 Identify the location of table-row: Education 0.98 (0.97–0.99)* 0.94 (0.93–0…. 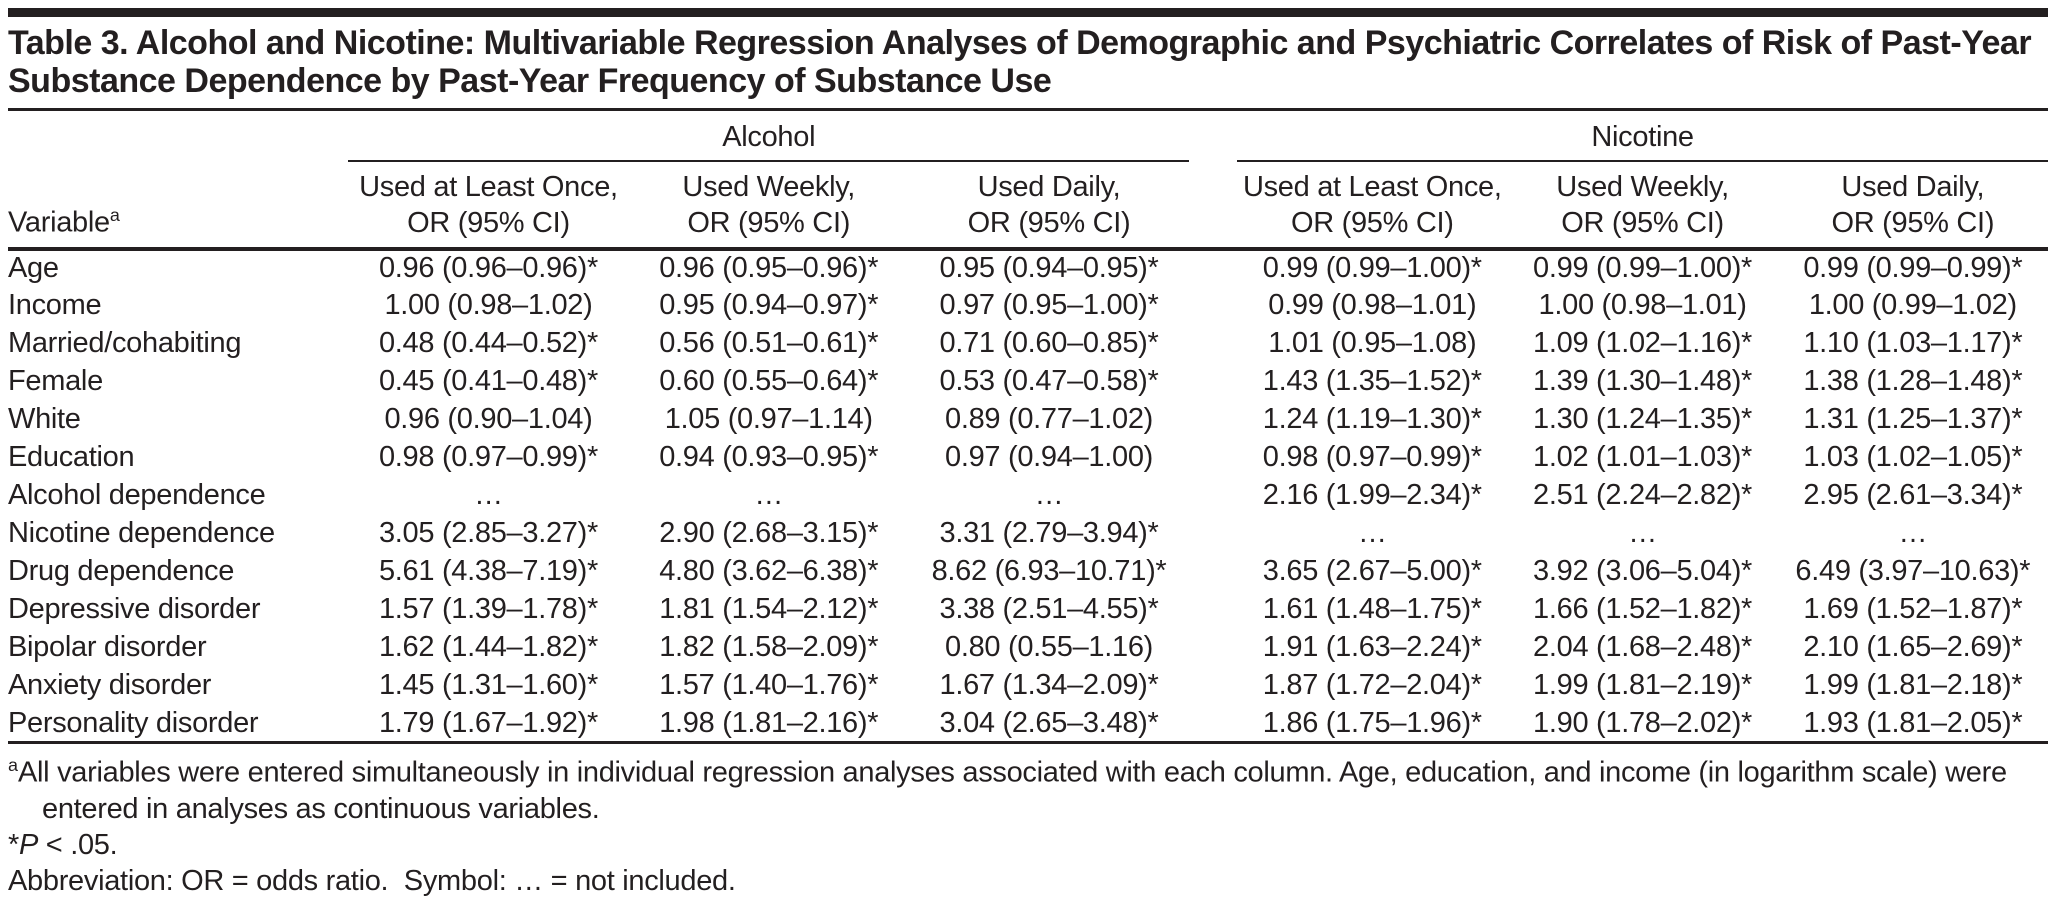
(1015, 457).